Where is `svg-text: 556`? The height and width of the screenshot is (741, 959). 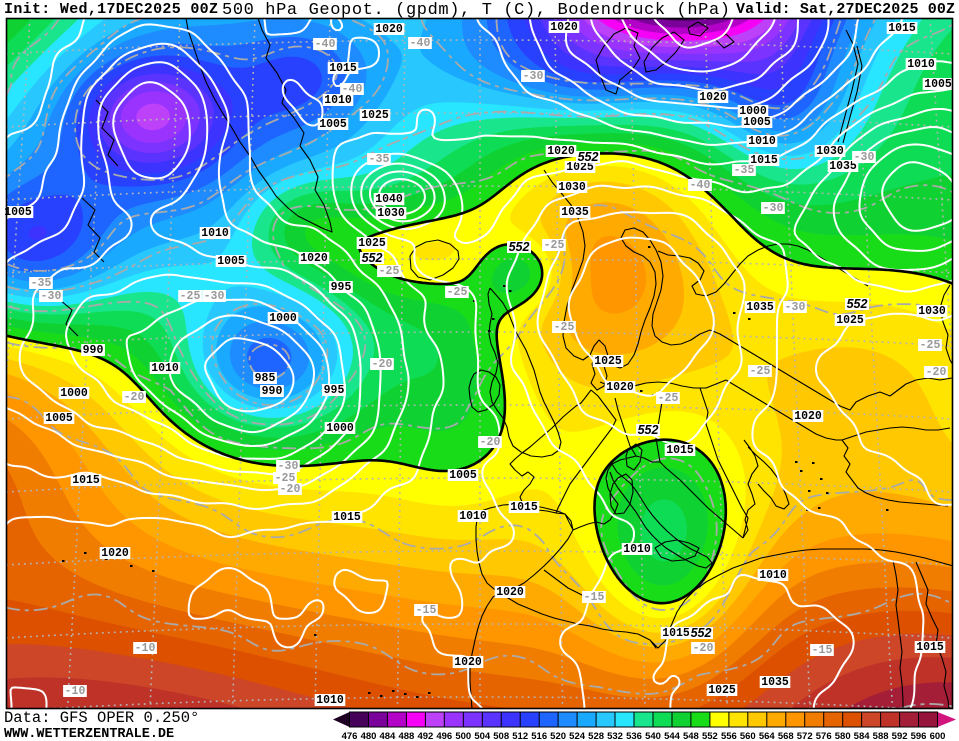 svg-text: 556 is located at coordinates (729, 736).